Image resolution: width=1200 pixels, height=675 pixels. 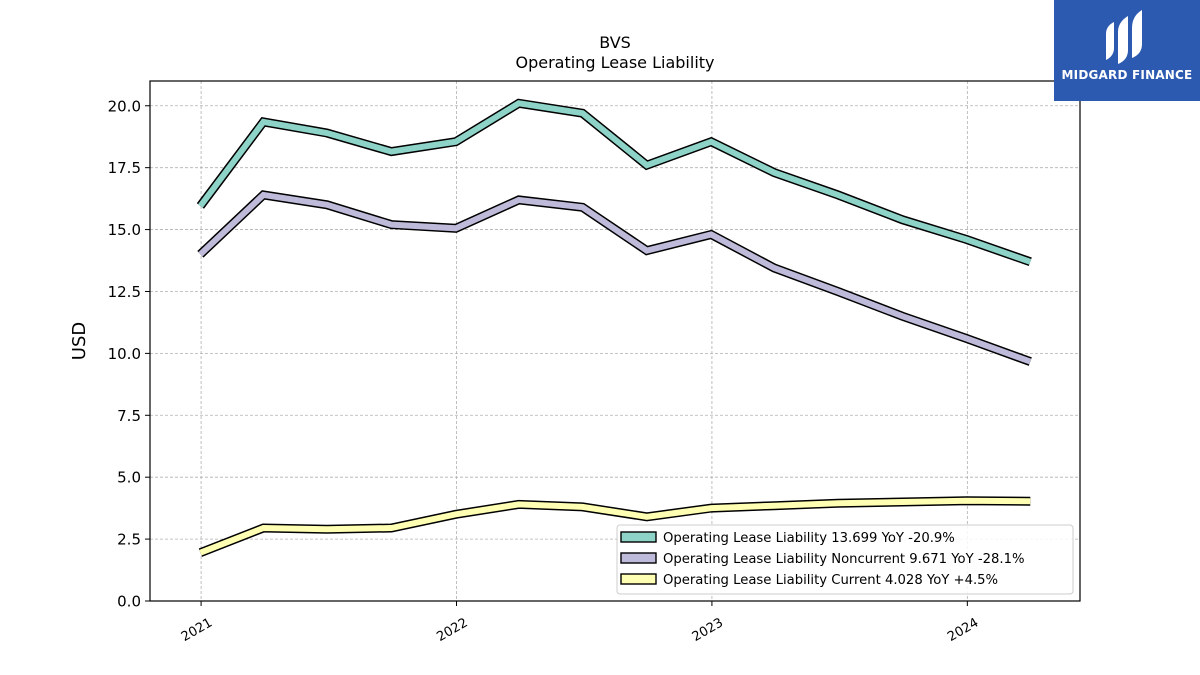 What do you see at coordinates (124, 230) in the screenshot?
I see `y-tick-label: 15.0` at bounding box center [124, 230].